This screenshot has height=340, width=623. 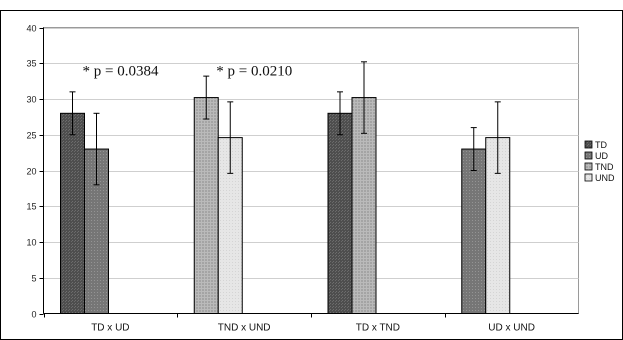 I want to click on x-tick-label: TND x UND, so click(x=244, y=328).